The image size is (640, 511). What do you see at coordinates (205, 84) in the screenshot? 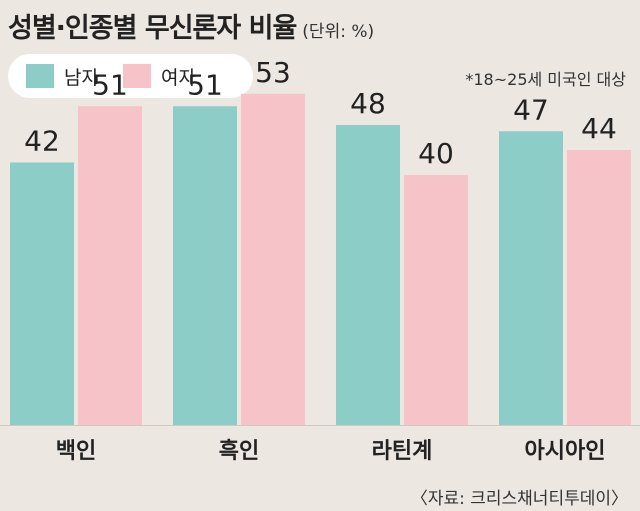
I see `data-label-male-2: 51` at bounding box center [205, 84].